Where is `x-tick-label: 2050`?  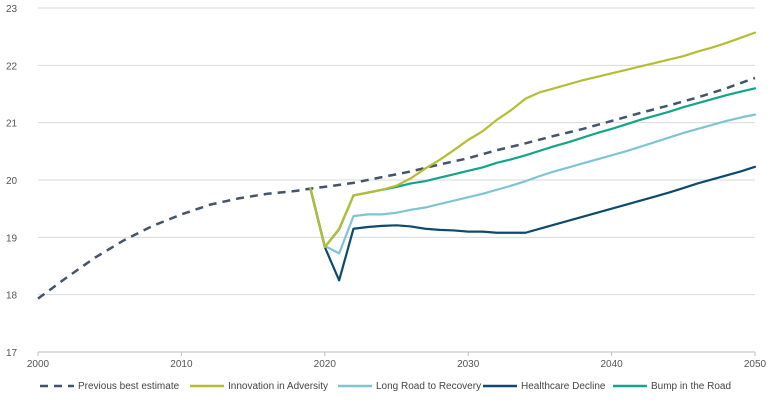 x-tick-label: 2050 is located at coordinates (755, 364).